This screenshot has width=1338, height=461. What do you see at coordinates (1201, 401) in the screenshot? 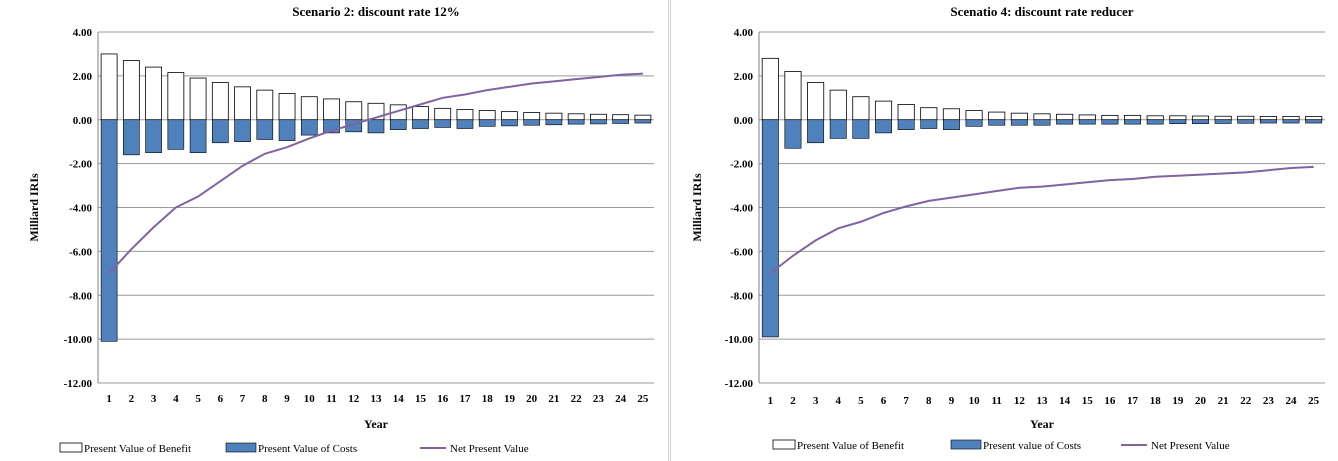
I see `x-tick-label: 20` at bounding box center [1201, 401].